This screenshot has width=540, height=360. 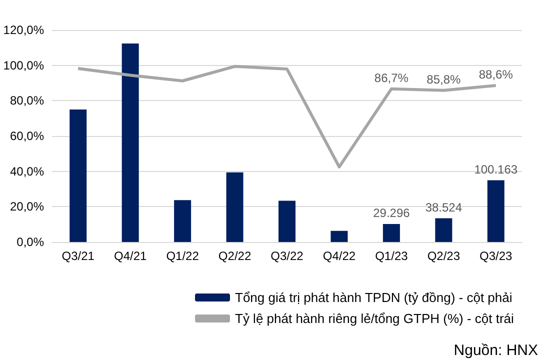 What do you see at coordinates (30, 242) in the screenshot?
I see `y-tick-label: 0,0%` at bounding box center [30, 242].